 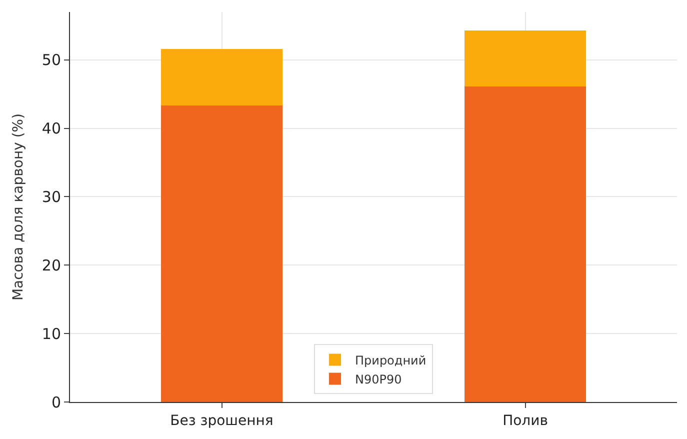 I want to click on legend-label: N90P90, so click(x=378, y=379).